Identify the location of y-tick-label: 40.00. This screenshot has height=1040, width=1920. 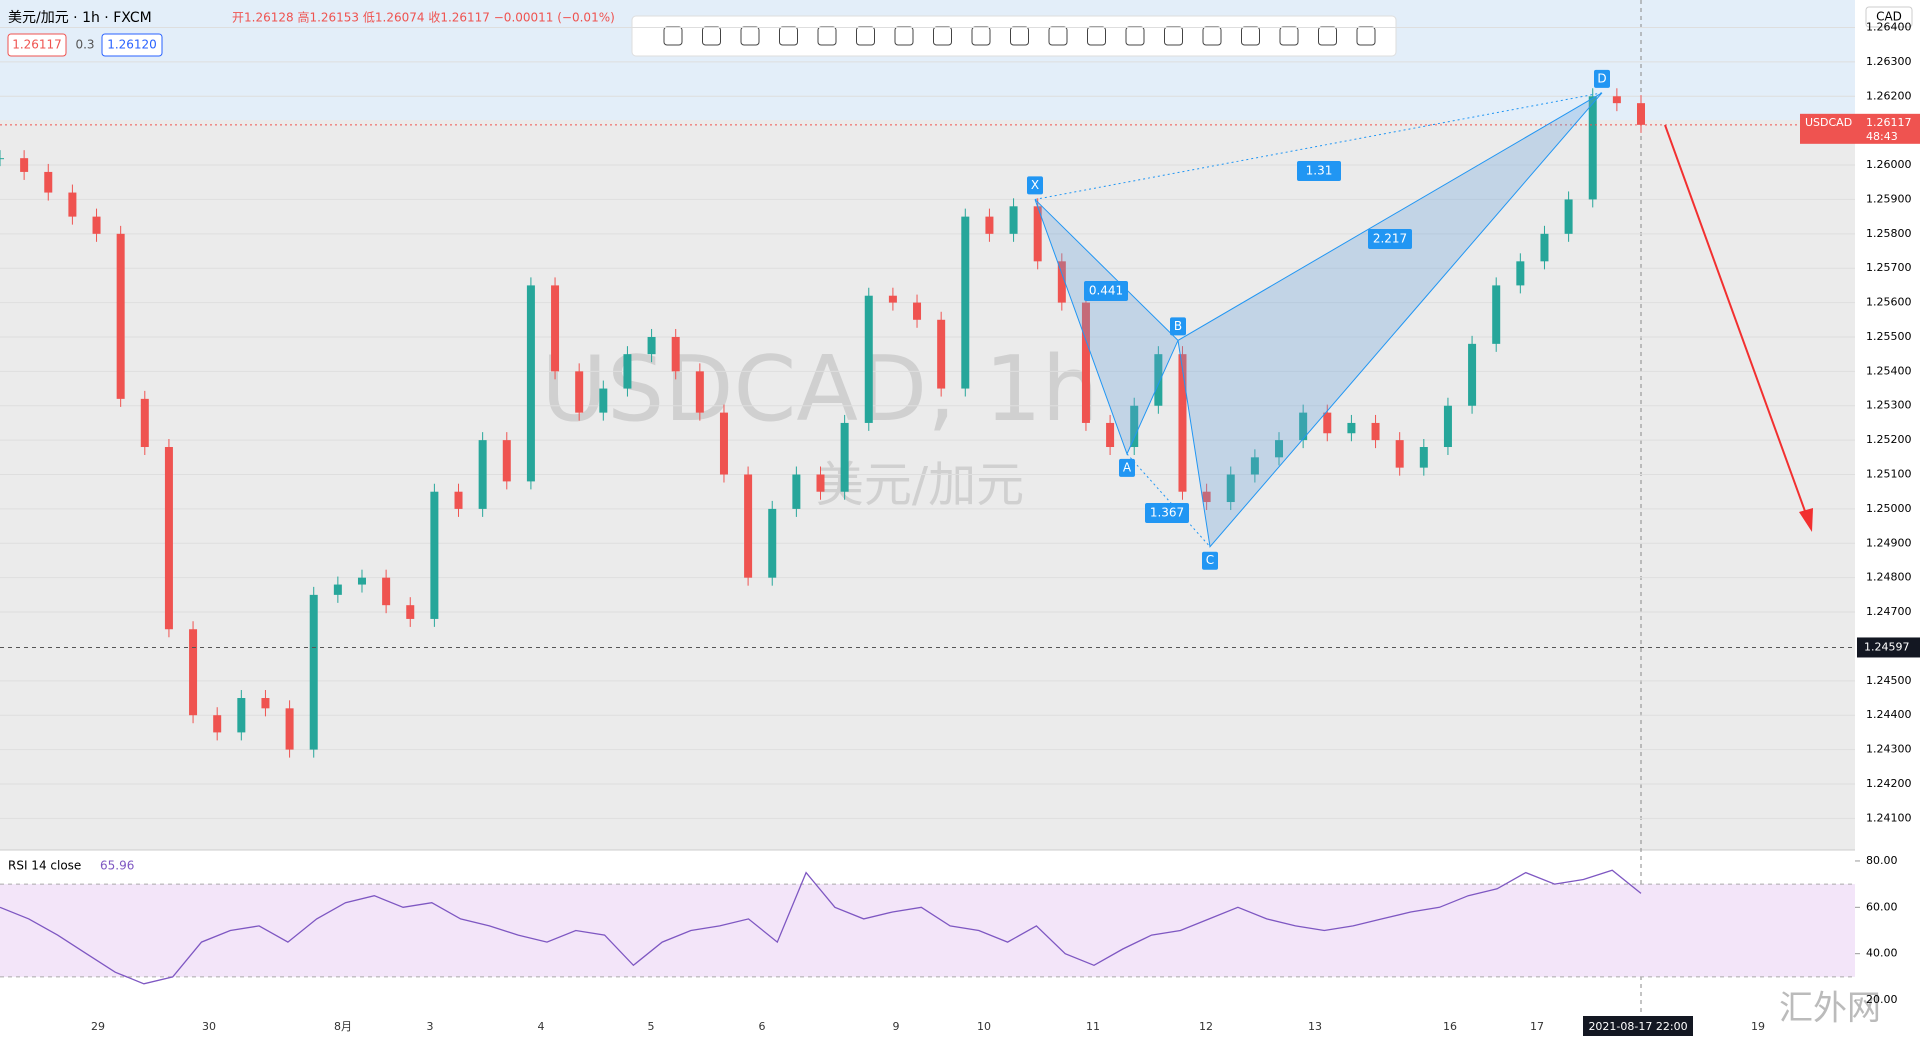
(1882, 953).